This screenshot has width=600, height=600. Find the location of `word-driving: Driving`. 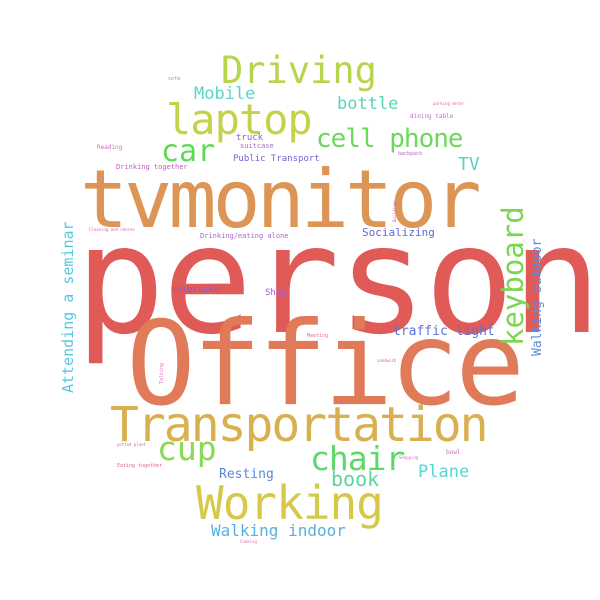

word-driving: Driving is located at coordinates (299, 70).